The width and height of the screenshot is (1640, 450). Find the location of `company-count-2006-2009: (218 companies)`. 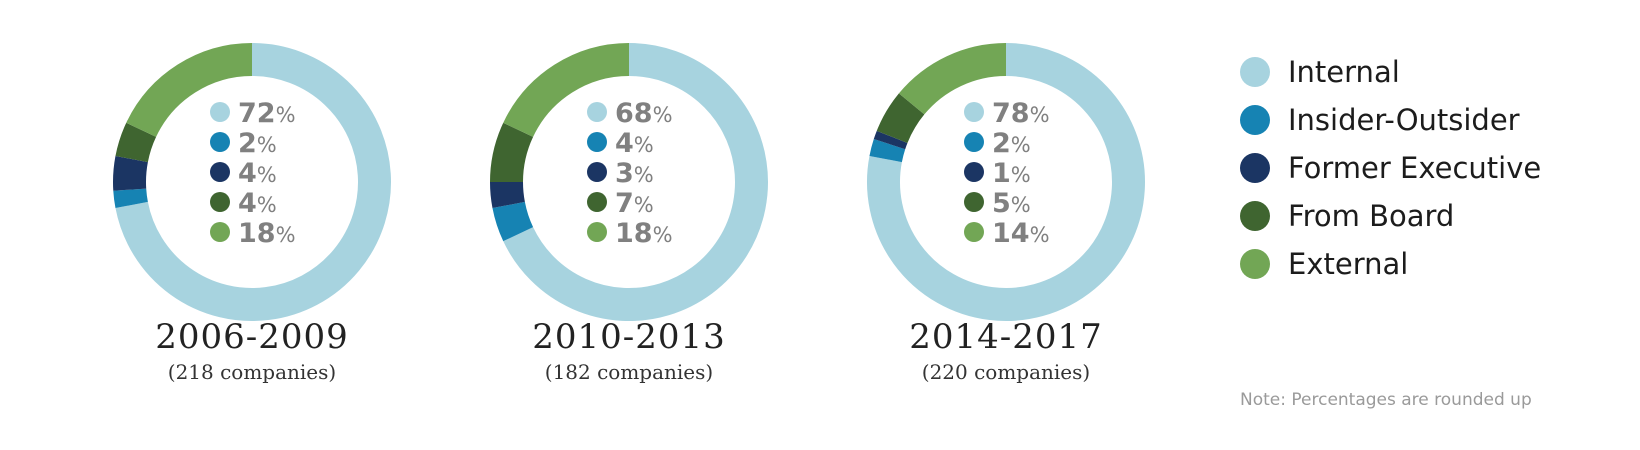

company-count-2006-2009: (218 companies) is located at coordinates (252, 372).